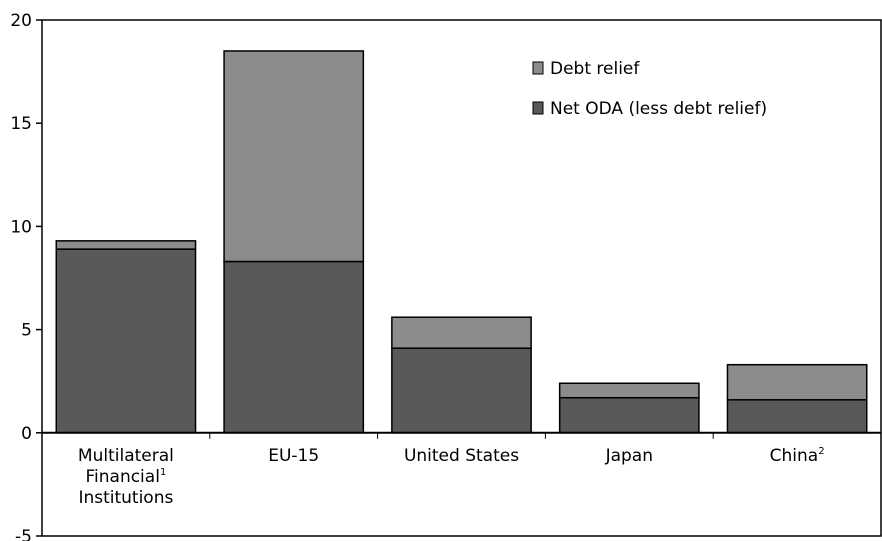  I want to click on bar-china-debt-relief, so click(797, 382).